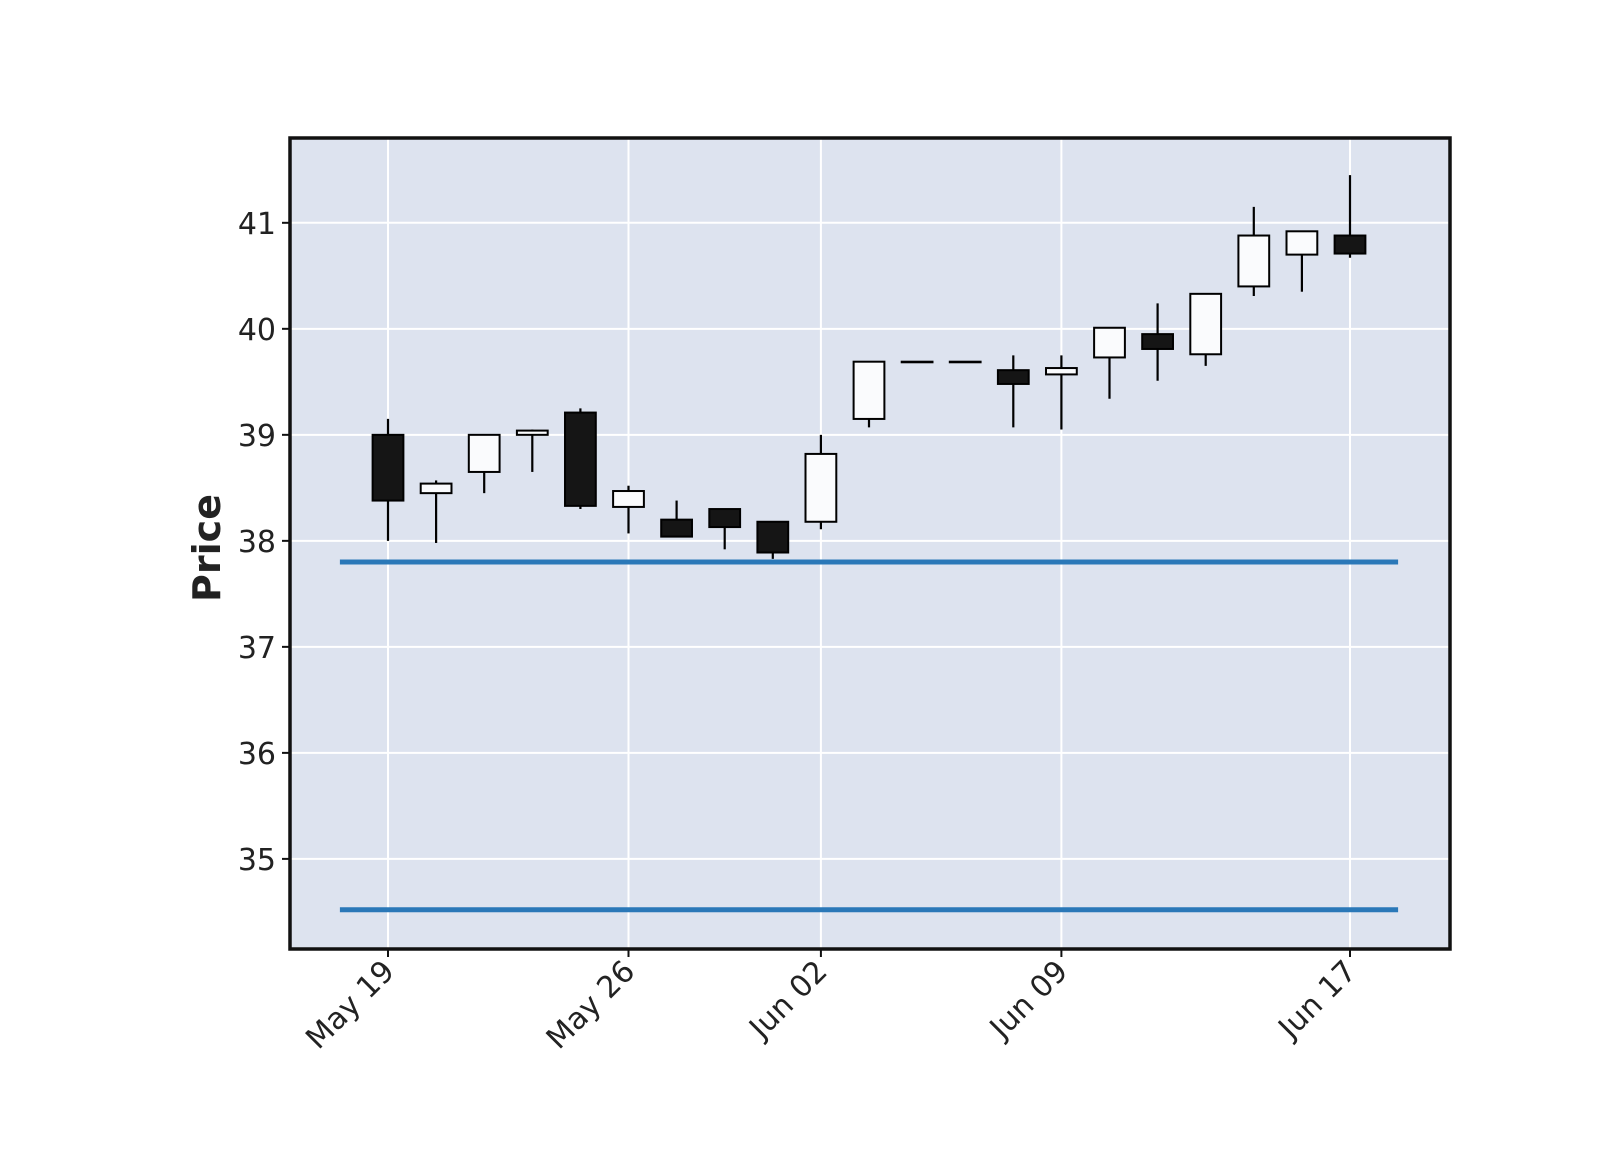 This screenshot has height=1150, width=1600. I want to click on y-tick-label: 40, so click(257, 330).